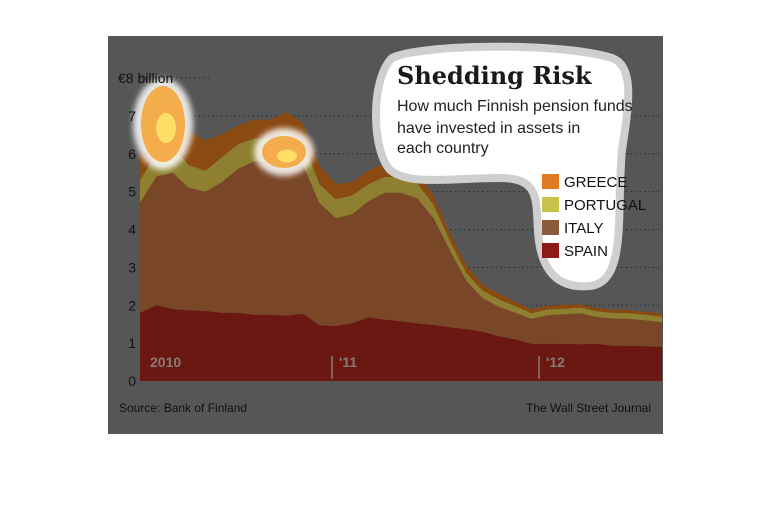  I want to click on publisher-credit: The Wall Street Journal, so click(588, 408).